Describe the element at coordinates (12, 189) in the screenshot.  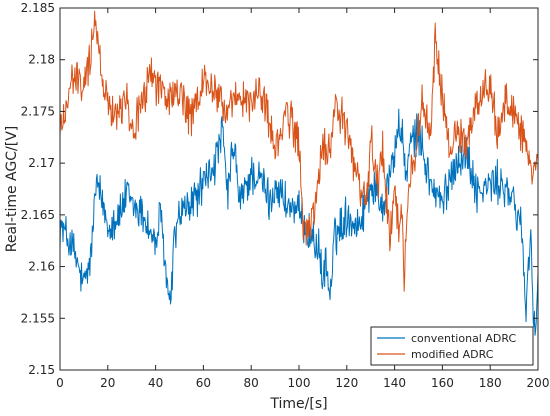
I see `y-axis-label: Real-time AGC/[V]` at that location.